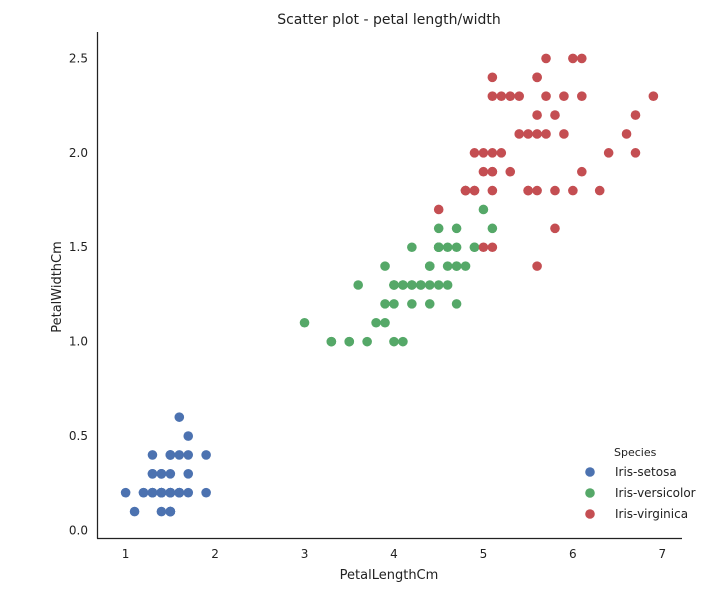 Image resolution: width=718 pixels, height=605 pixels. What do you see at coordinates (78, 153) in the screenshot?
I see `y-tick-label: 2.0` at bounding box center [78, 153].